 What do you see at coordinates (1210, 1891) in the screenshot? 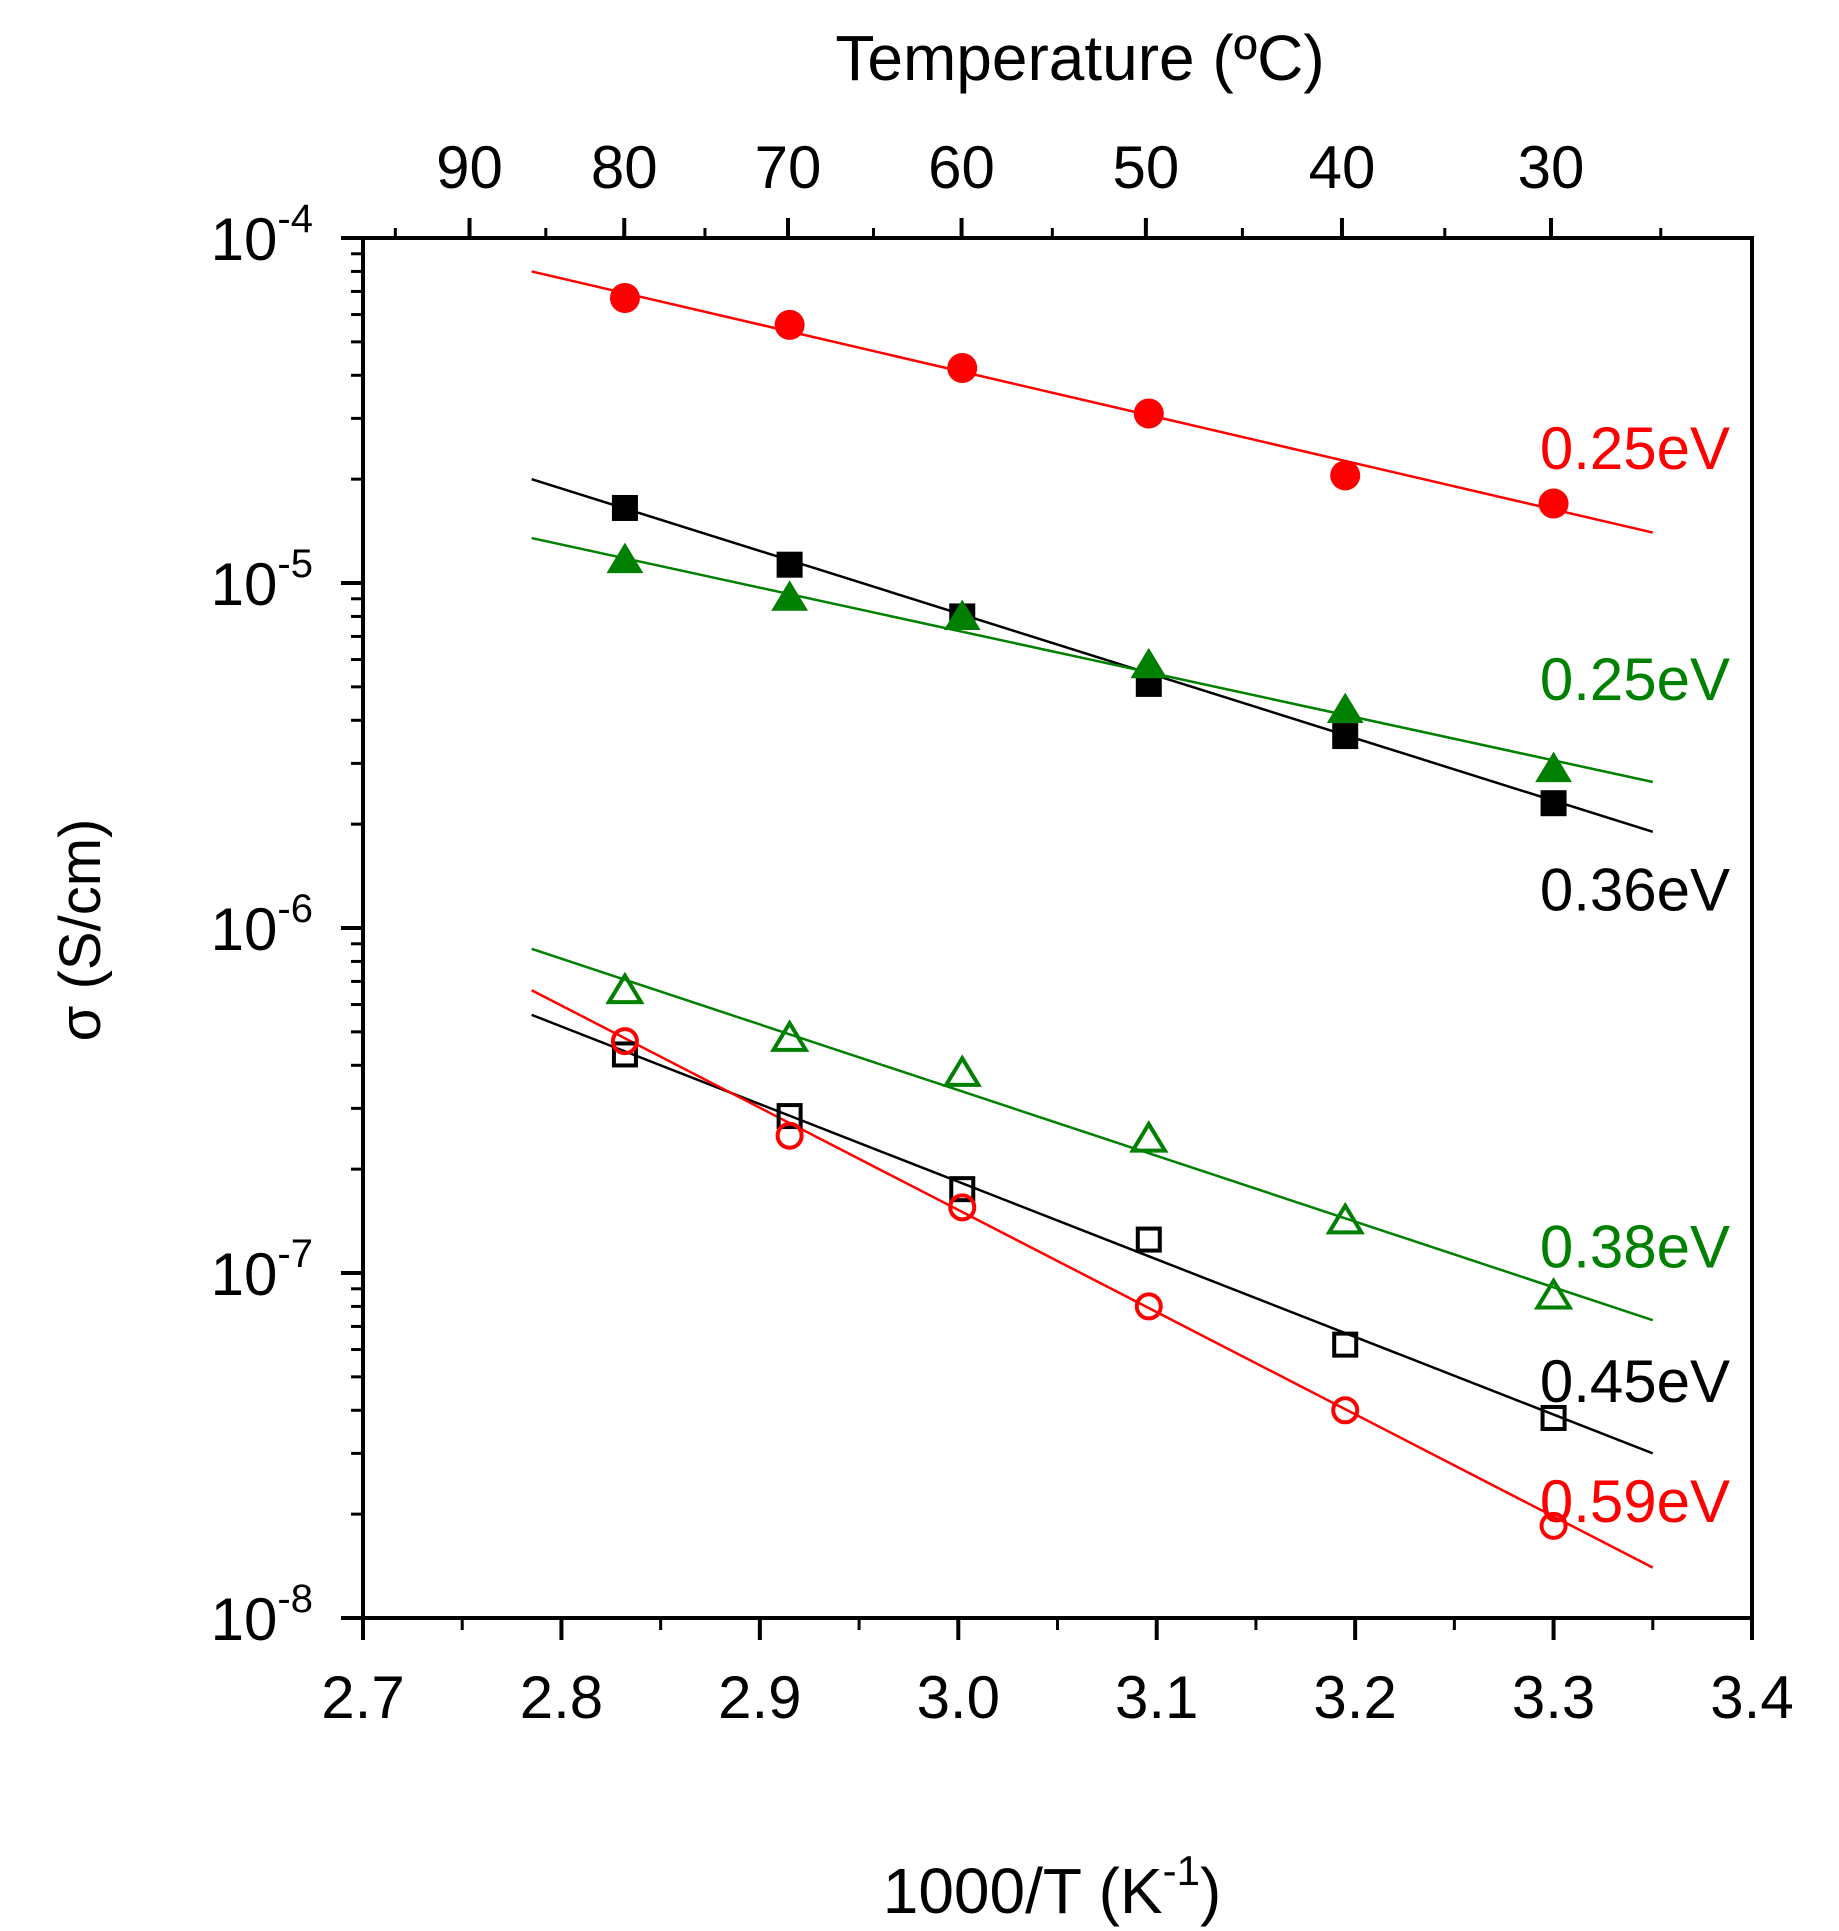
I see `x-axis-label-close: )` at bounding box center [1210, 1891].